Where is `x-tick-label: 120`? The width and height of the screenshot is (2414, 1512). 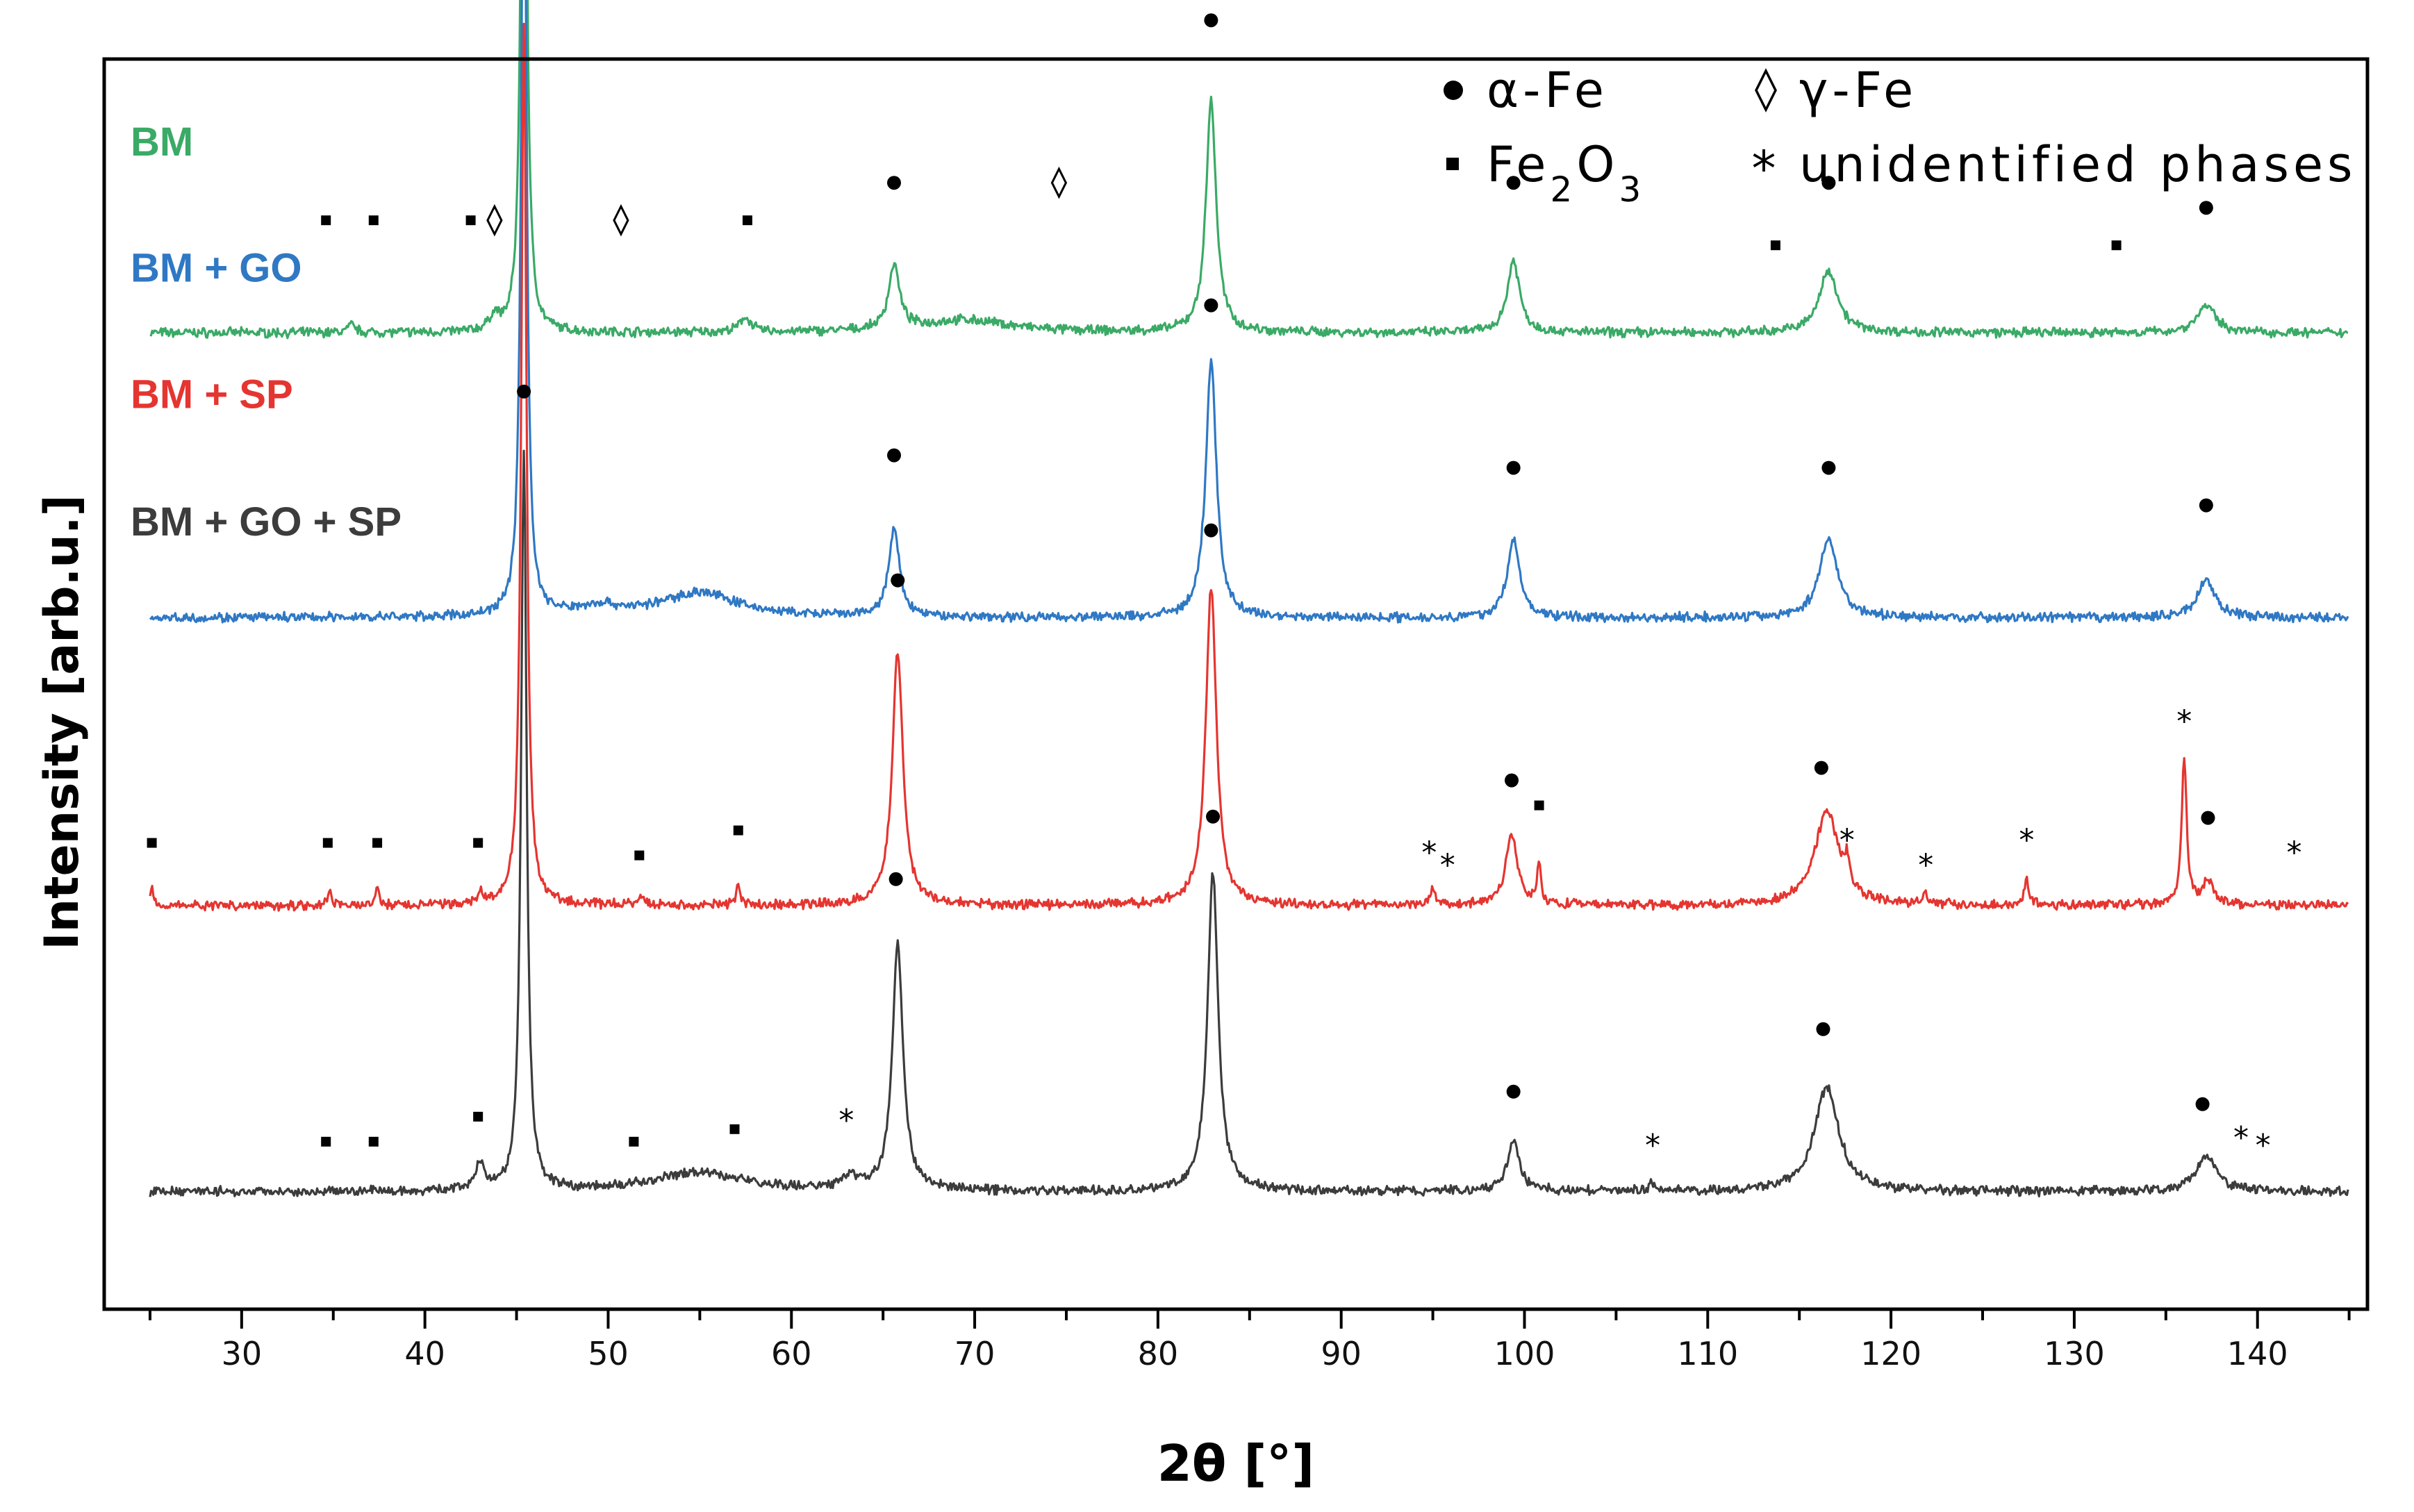 x-tick-label: 120 is located at coordinates (1890, 1354).